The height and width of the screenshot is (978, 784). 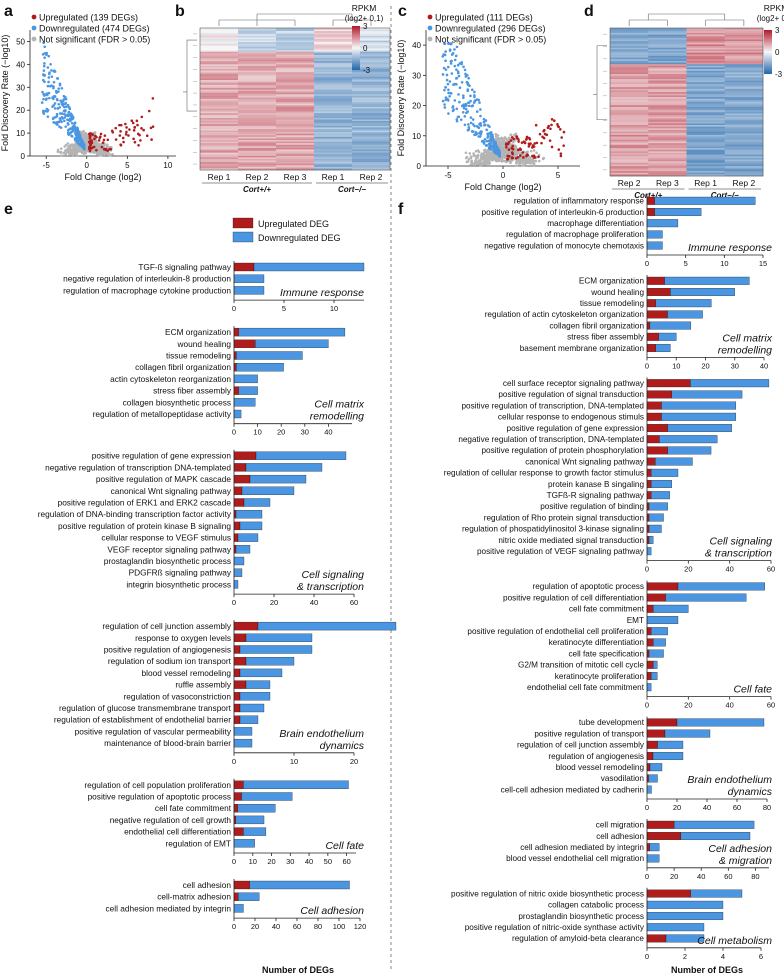 What do you see at coordinates (198, 843) in the screenshot?
I see `category-label: regulation of EMT` at bounding box center [198, 843].